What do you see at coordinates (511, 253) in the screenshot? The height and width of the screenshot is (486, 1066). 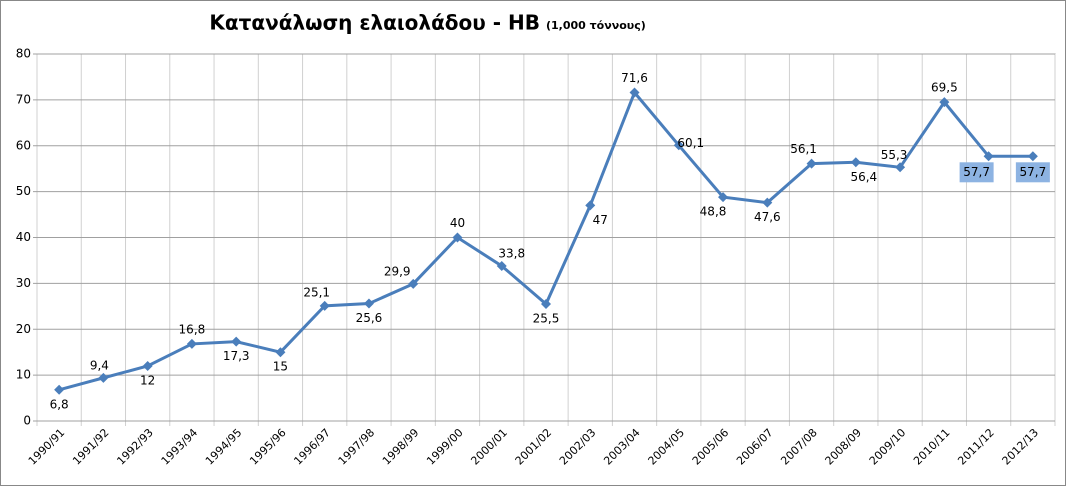 I see `data-label: 33,8` at bounding box center [511, 253].